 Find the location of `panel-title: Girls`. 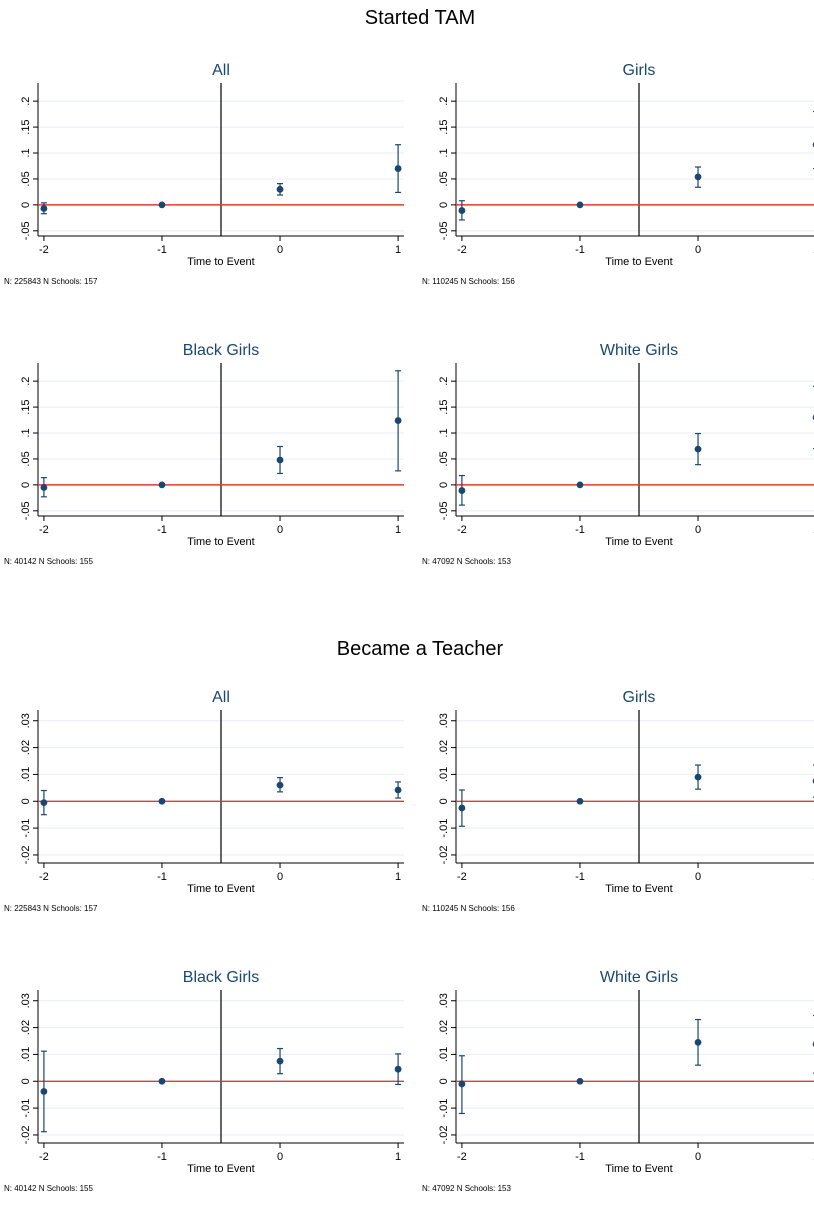

panel-title: Girls is located at coordinates (639, 70).